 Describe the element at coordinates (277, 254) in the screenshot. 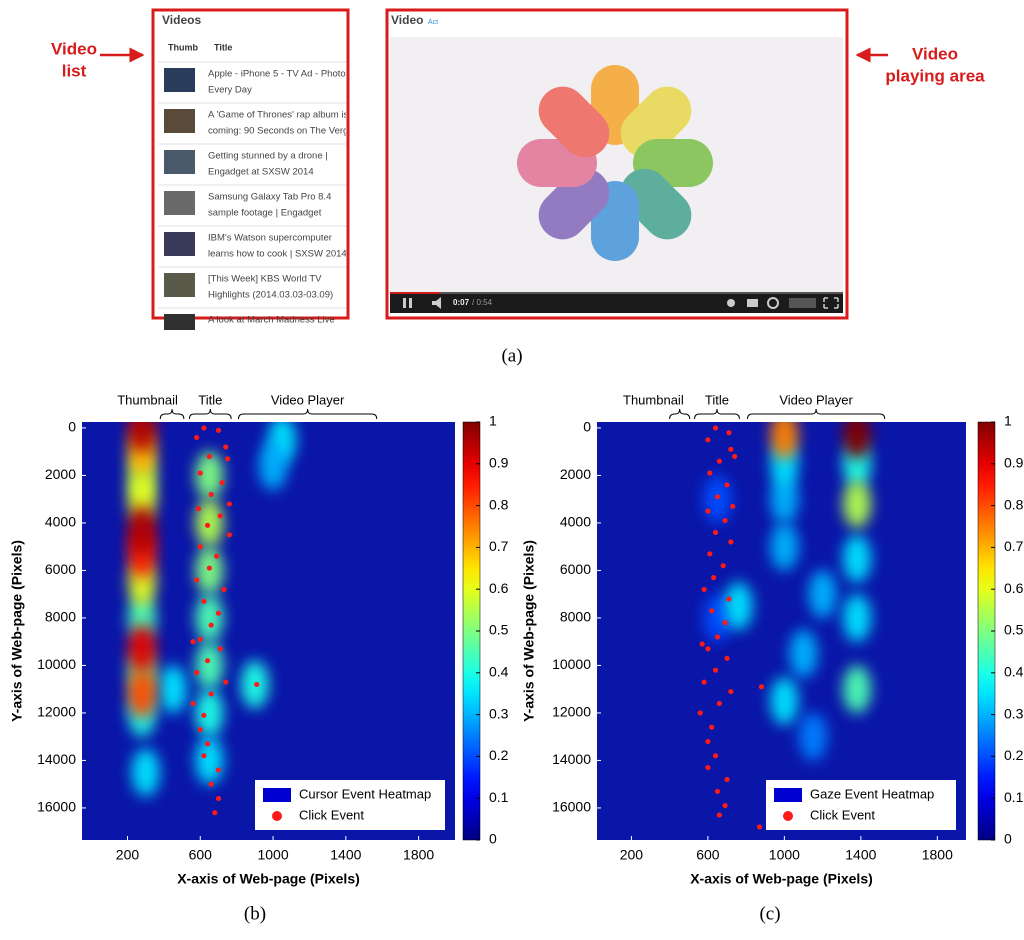

I see `video-title: learns how to cook | SXSW 2014` at that location.